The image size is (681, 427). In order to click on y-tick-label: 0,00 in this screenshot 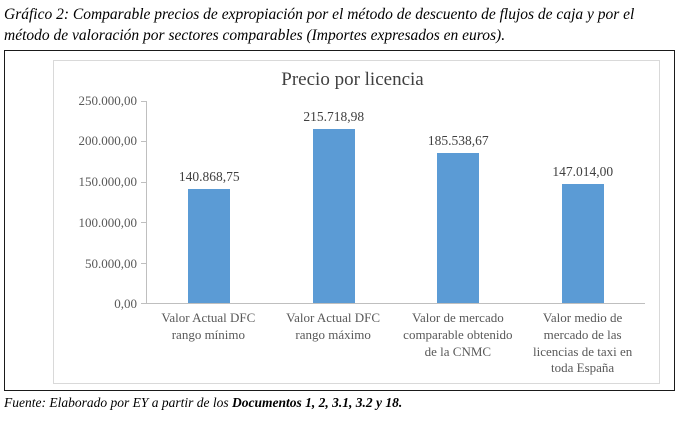, I will do `click(125, 304)`.